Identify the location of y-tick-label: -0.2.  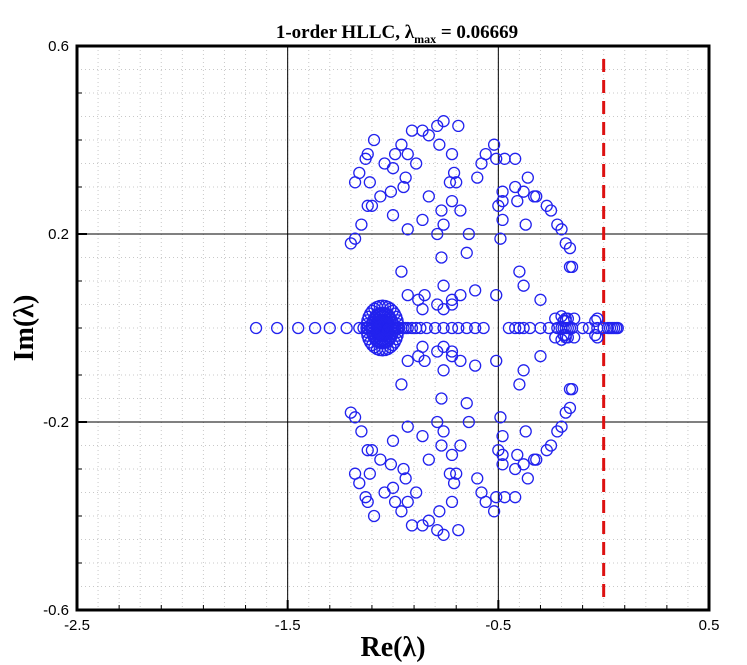
(56, 422).